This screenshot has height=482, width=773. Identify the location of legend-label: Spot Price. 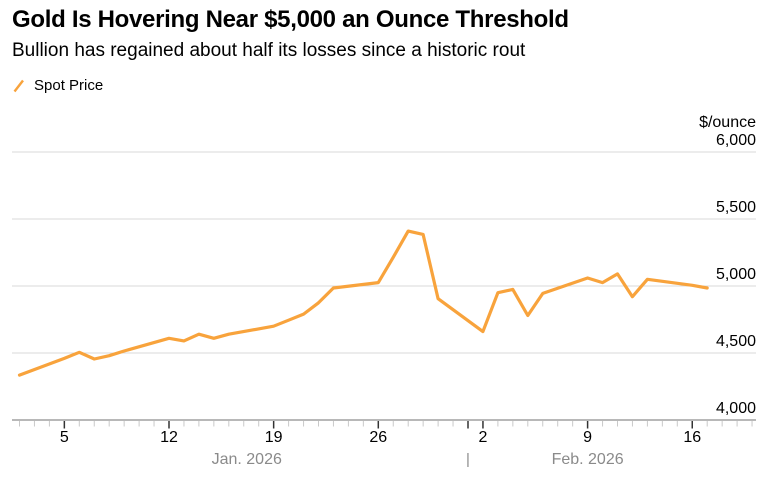
(69, 85).